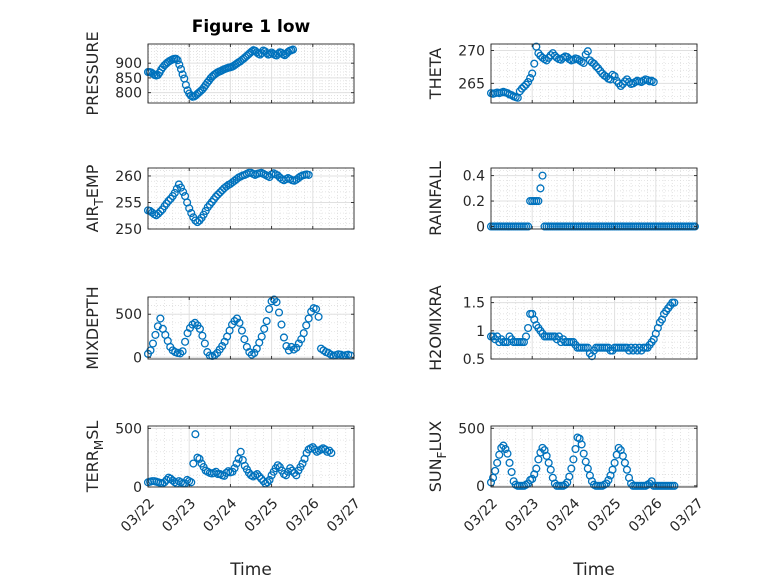 The height and width of the screenshot is (583, 778). I want to click on y-tick-label: 0.2, so click(474, 202).